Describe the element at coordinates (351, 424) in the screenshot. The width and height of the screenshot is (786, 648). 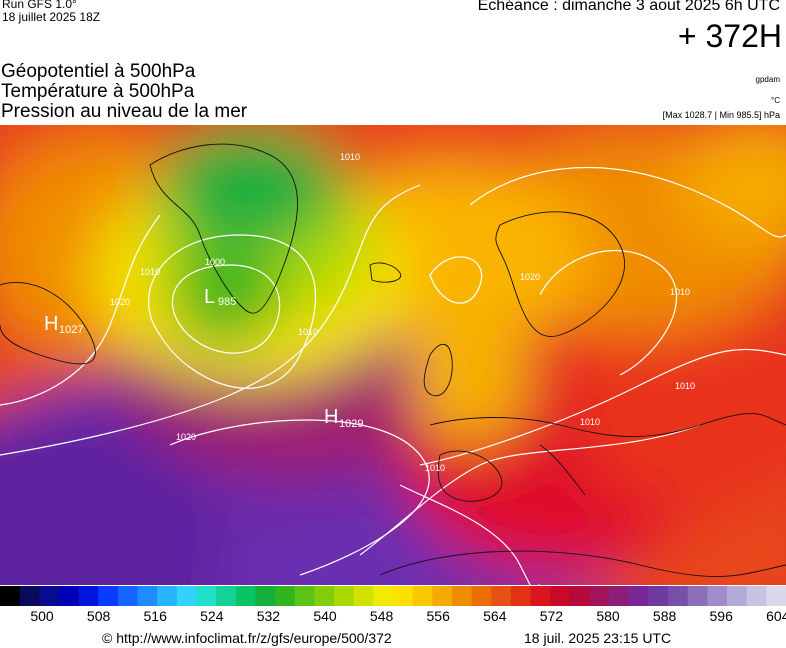
I see `high-center-value: 1029` at that location.